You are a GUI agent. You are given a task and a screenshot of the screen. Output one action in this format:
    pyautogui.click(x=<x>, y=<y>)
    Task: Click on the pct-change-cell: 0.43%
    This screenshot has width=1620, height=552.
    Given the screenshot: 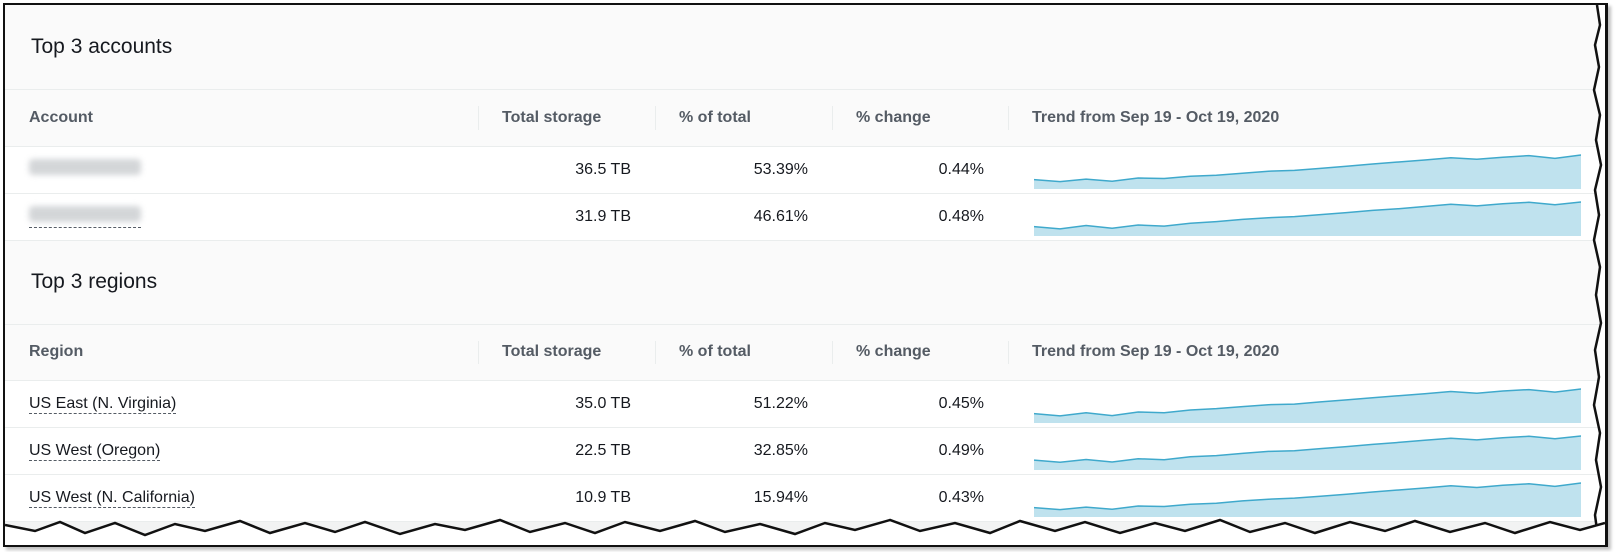 What is the action you would take?
    pyautogui.click(x=920, y=498)
    